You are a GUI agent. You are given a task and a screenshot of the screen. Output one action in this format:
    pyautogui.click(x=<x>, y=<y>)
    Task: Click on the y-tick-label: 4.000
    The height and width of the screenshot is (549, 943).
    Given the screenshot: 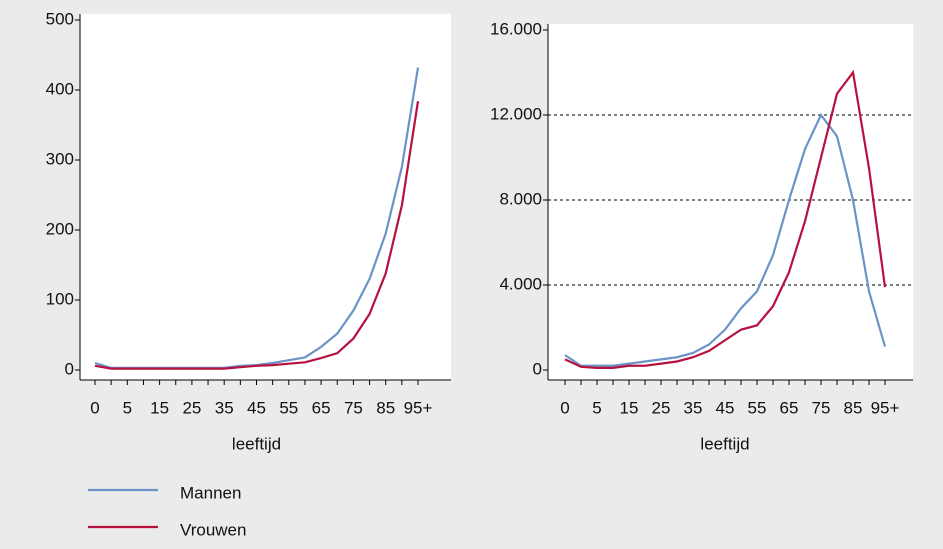 What is the action you would take?
    pyautogui.click(x=520, y=283)
    